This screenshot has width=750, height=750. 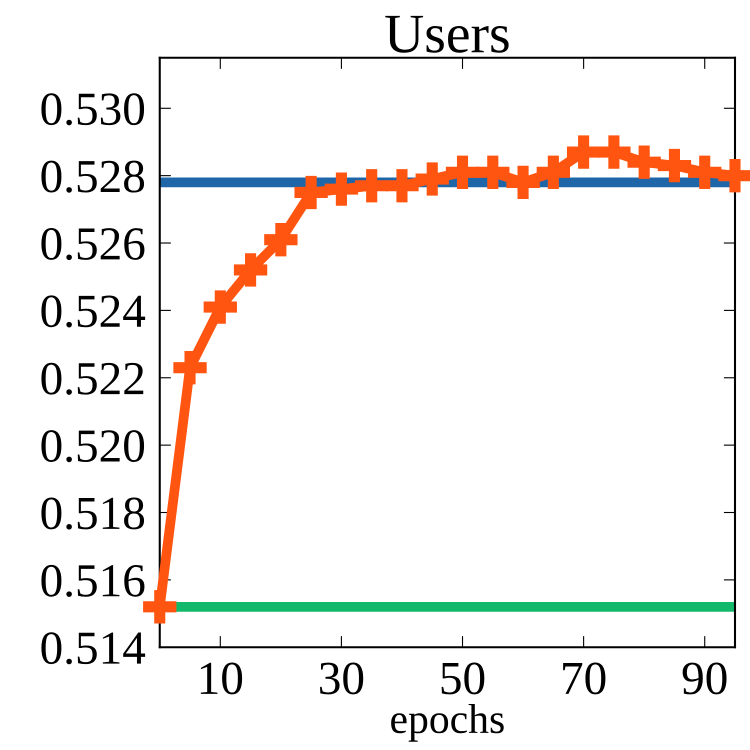 I want to click on chart-title: Users, so click(x=447, y=34).